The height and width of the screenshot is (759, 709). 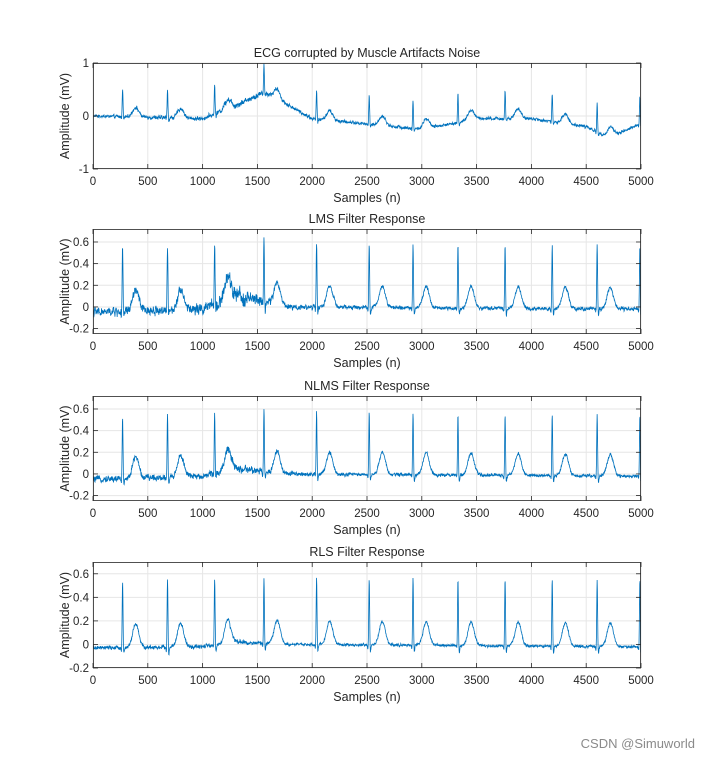 I want to click on y-tick-label: -1, so click(x=84, y=170).